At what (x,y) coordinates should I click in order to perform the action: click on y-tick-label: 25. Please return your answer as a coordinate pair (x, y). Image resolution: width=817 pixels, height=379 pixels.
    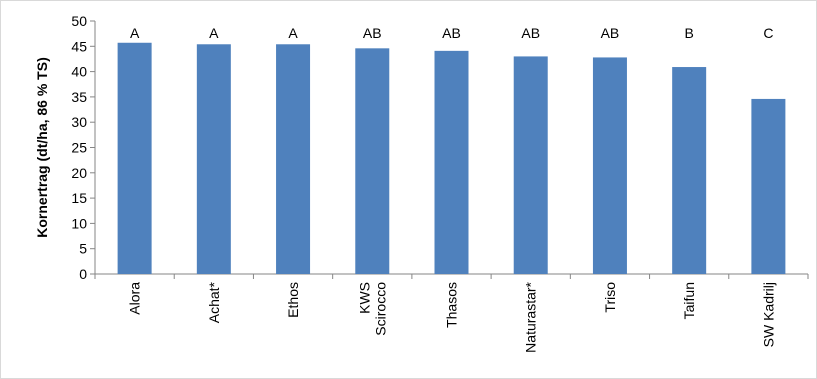
    Looking at the image, I should click on (79, 148).